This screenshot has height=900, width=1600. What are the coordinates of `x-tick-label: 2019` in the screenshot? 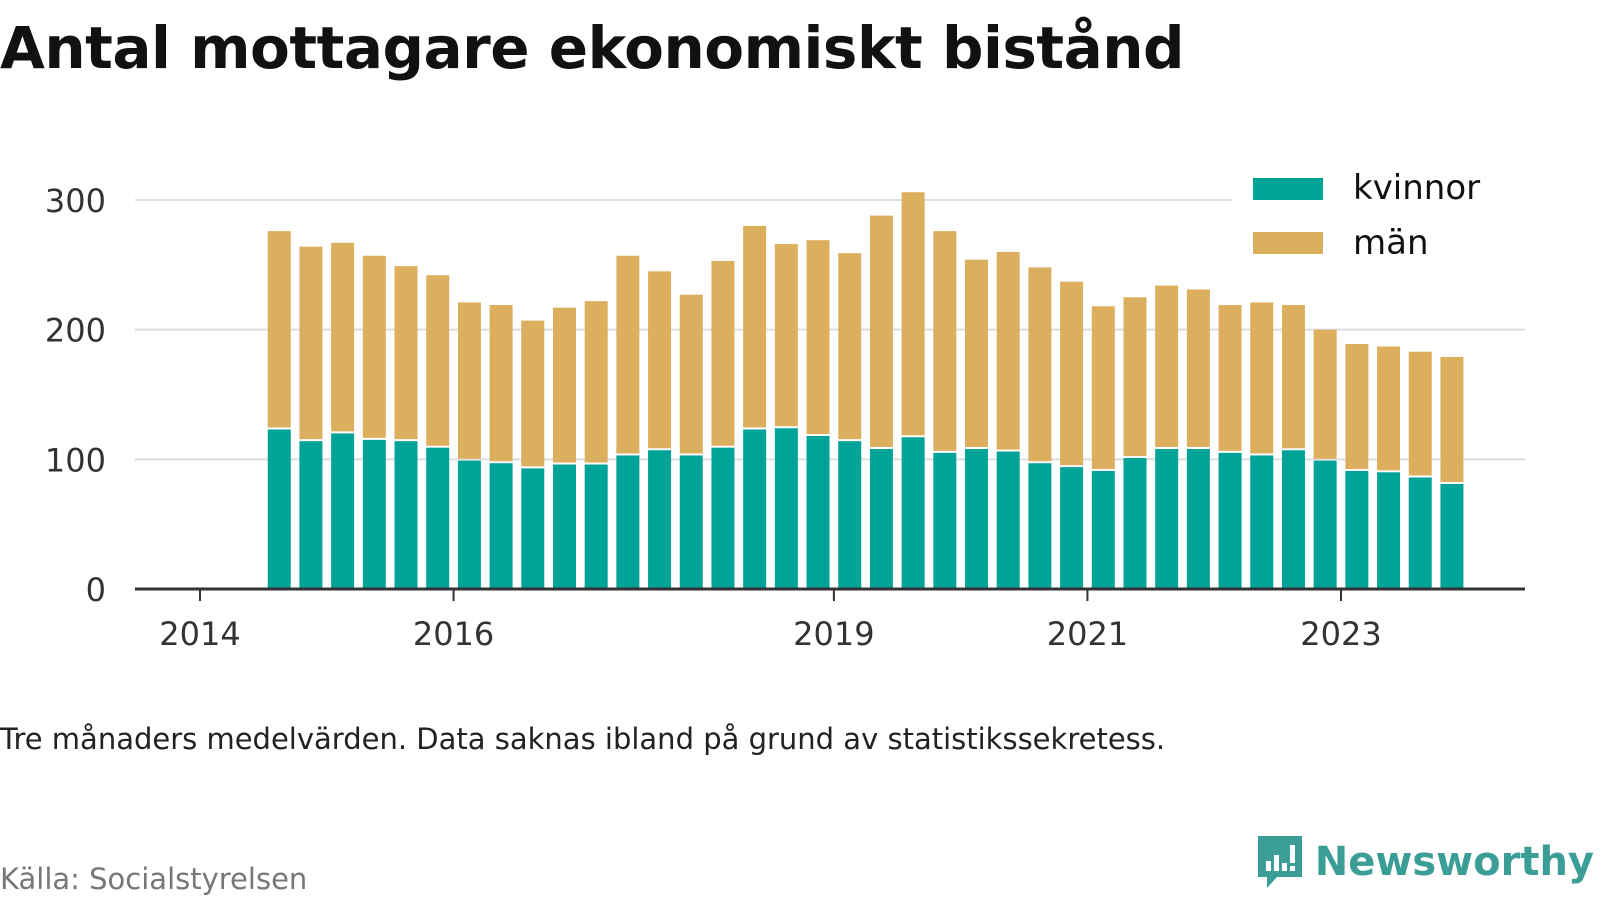 It's located at (833, 634).